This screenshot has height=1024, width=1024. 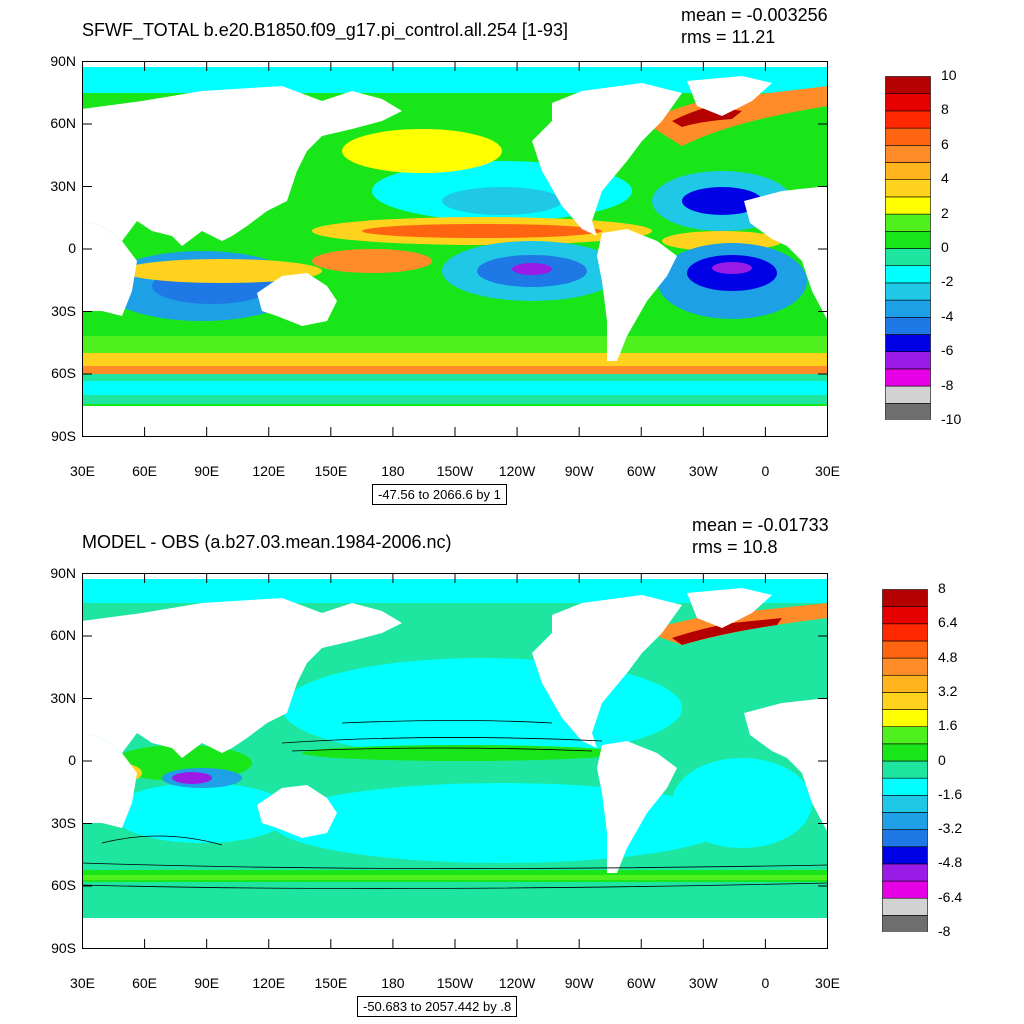 I want to click on colorbar-label: 3.2, so click(x=948, y=690).